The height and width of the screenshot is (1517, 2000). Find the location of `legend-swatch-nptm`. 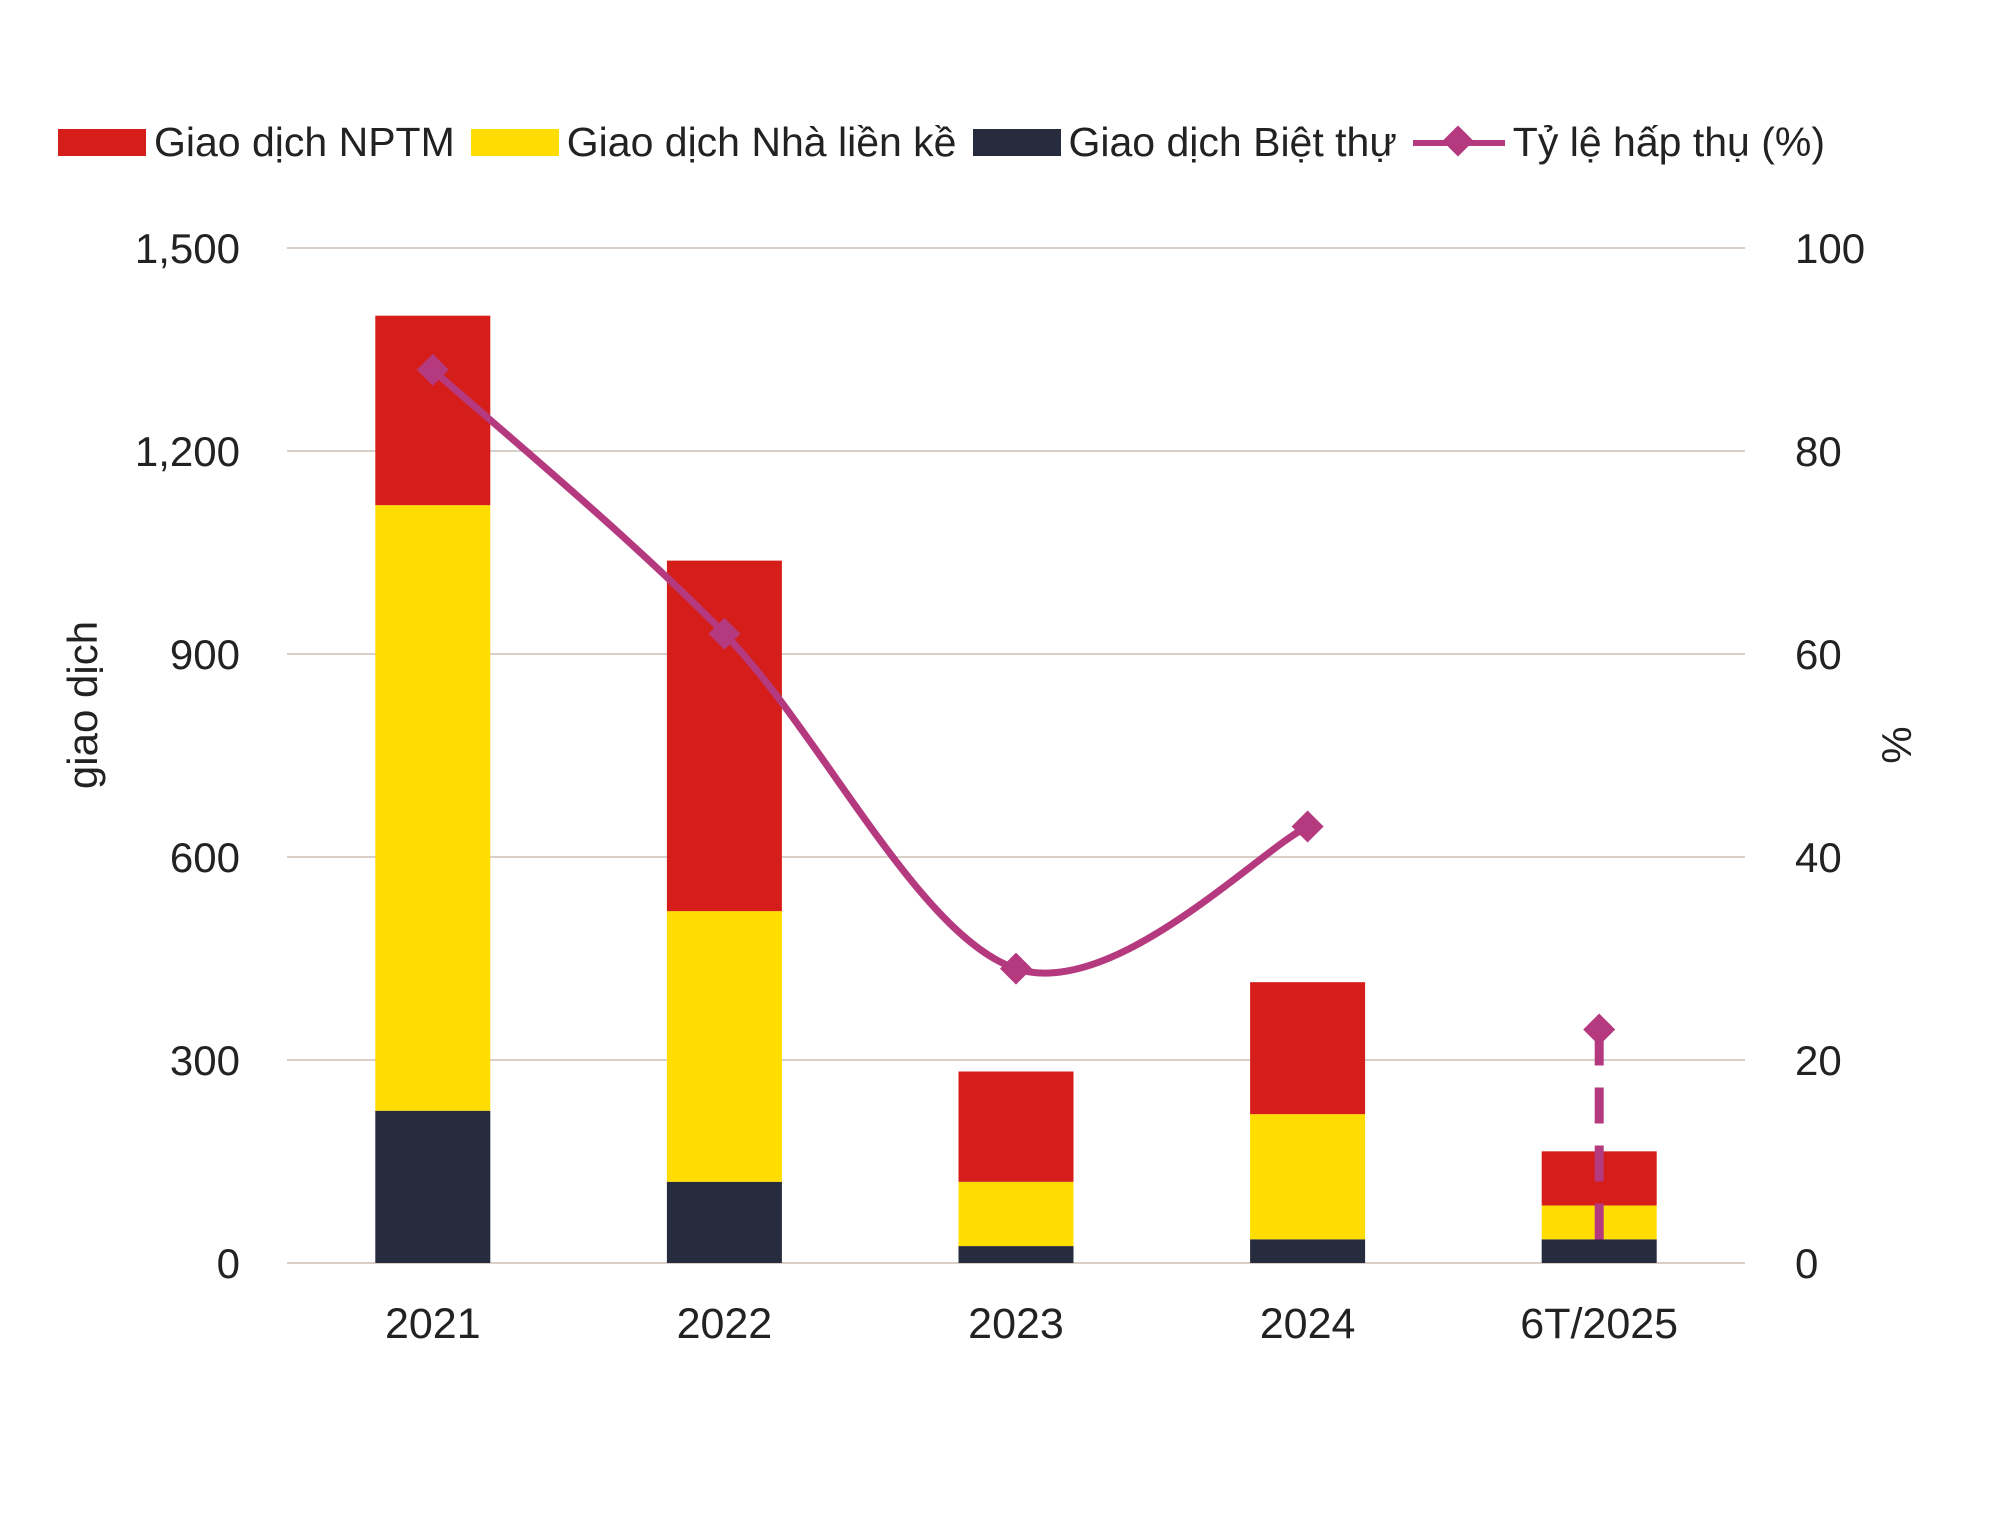

legend-swatch-nptm is located at coordinates (102, 142).